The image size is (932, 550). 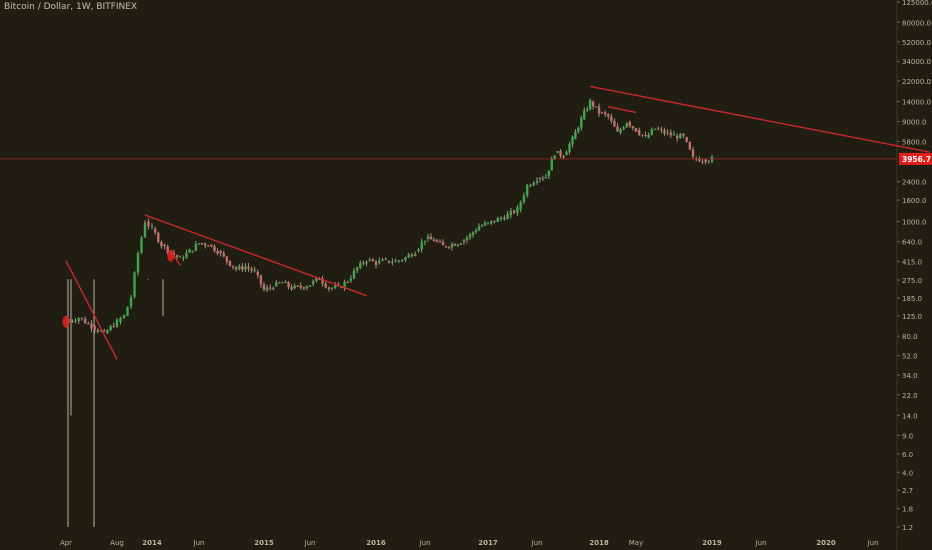 I want to click on y-tick-label: 275.0, so click(x=912, y=281).